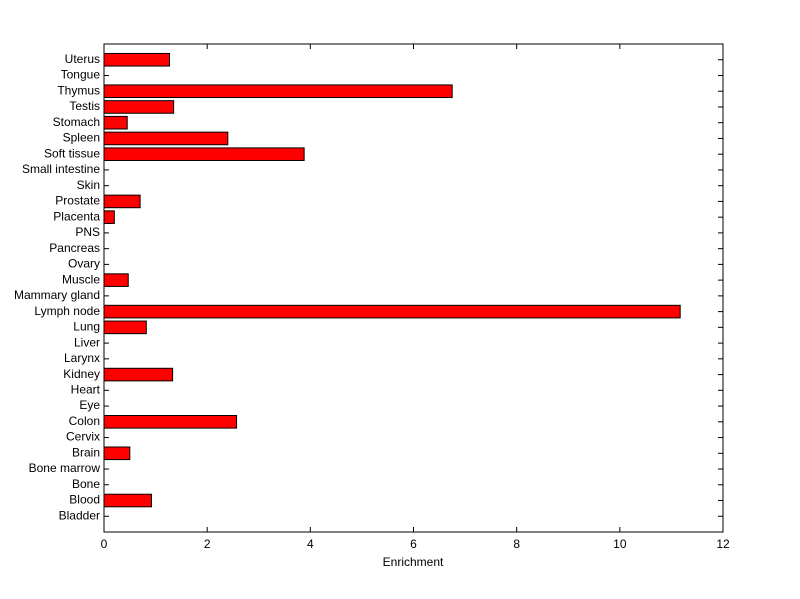 The width and height of the screenshot is (800, 599). Describe the element at coordinates (84, 500) in the screenshot. I see `y-tick-label: Blood` at that location.